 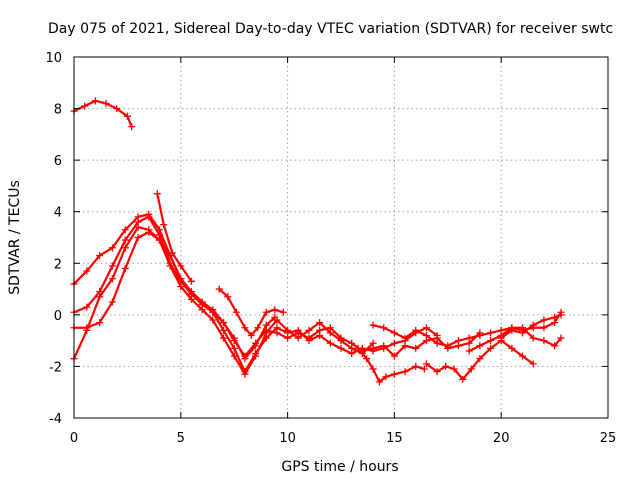 I want to click on y-tick-label: -4, so click(x=55, y=419).